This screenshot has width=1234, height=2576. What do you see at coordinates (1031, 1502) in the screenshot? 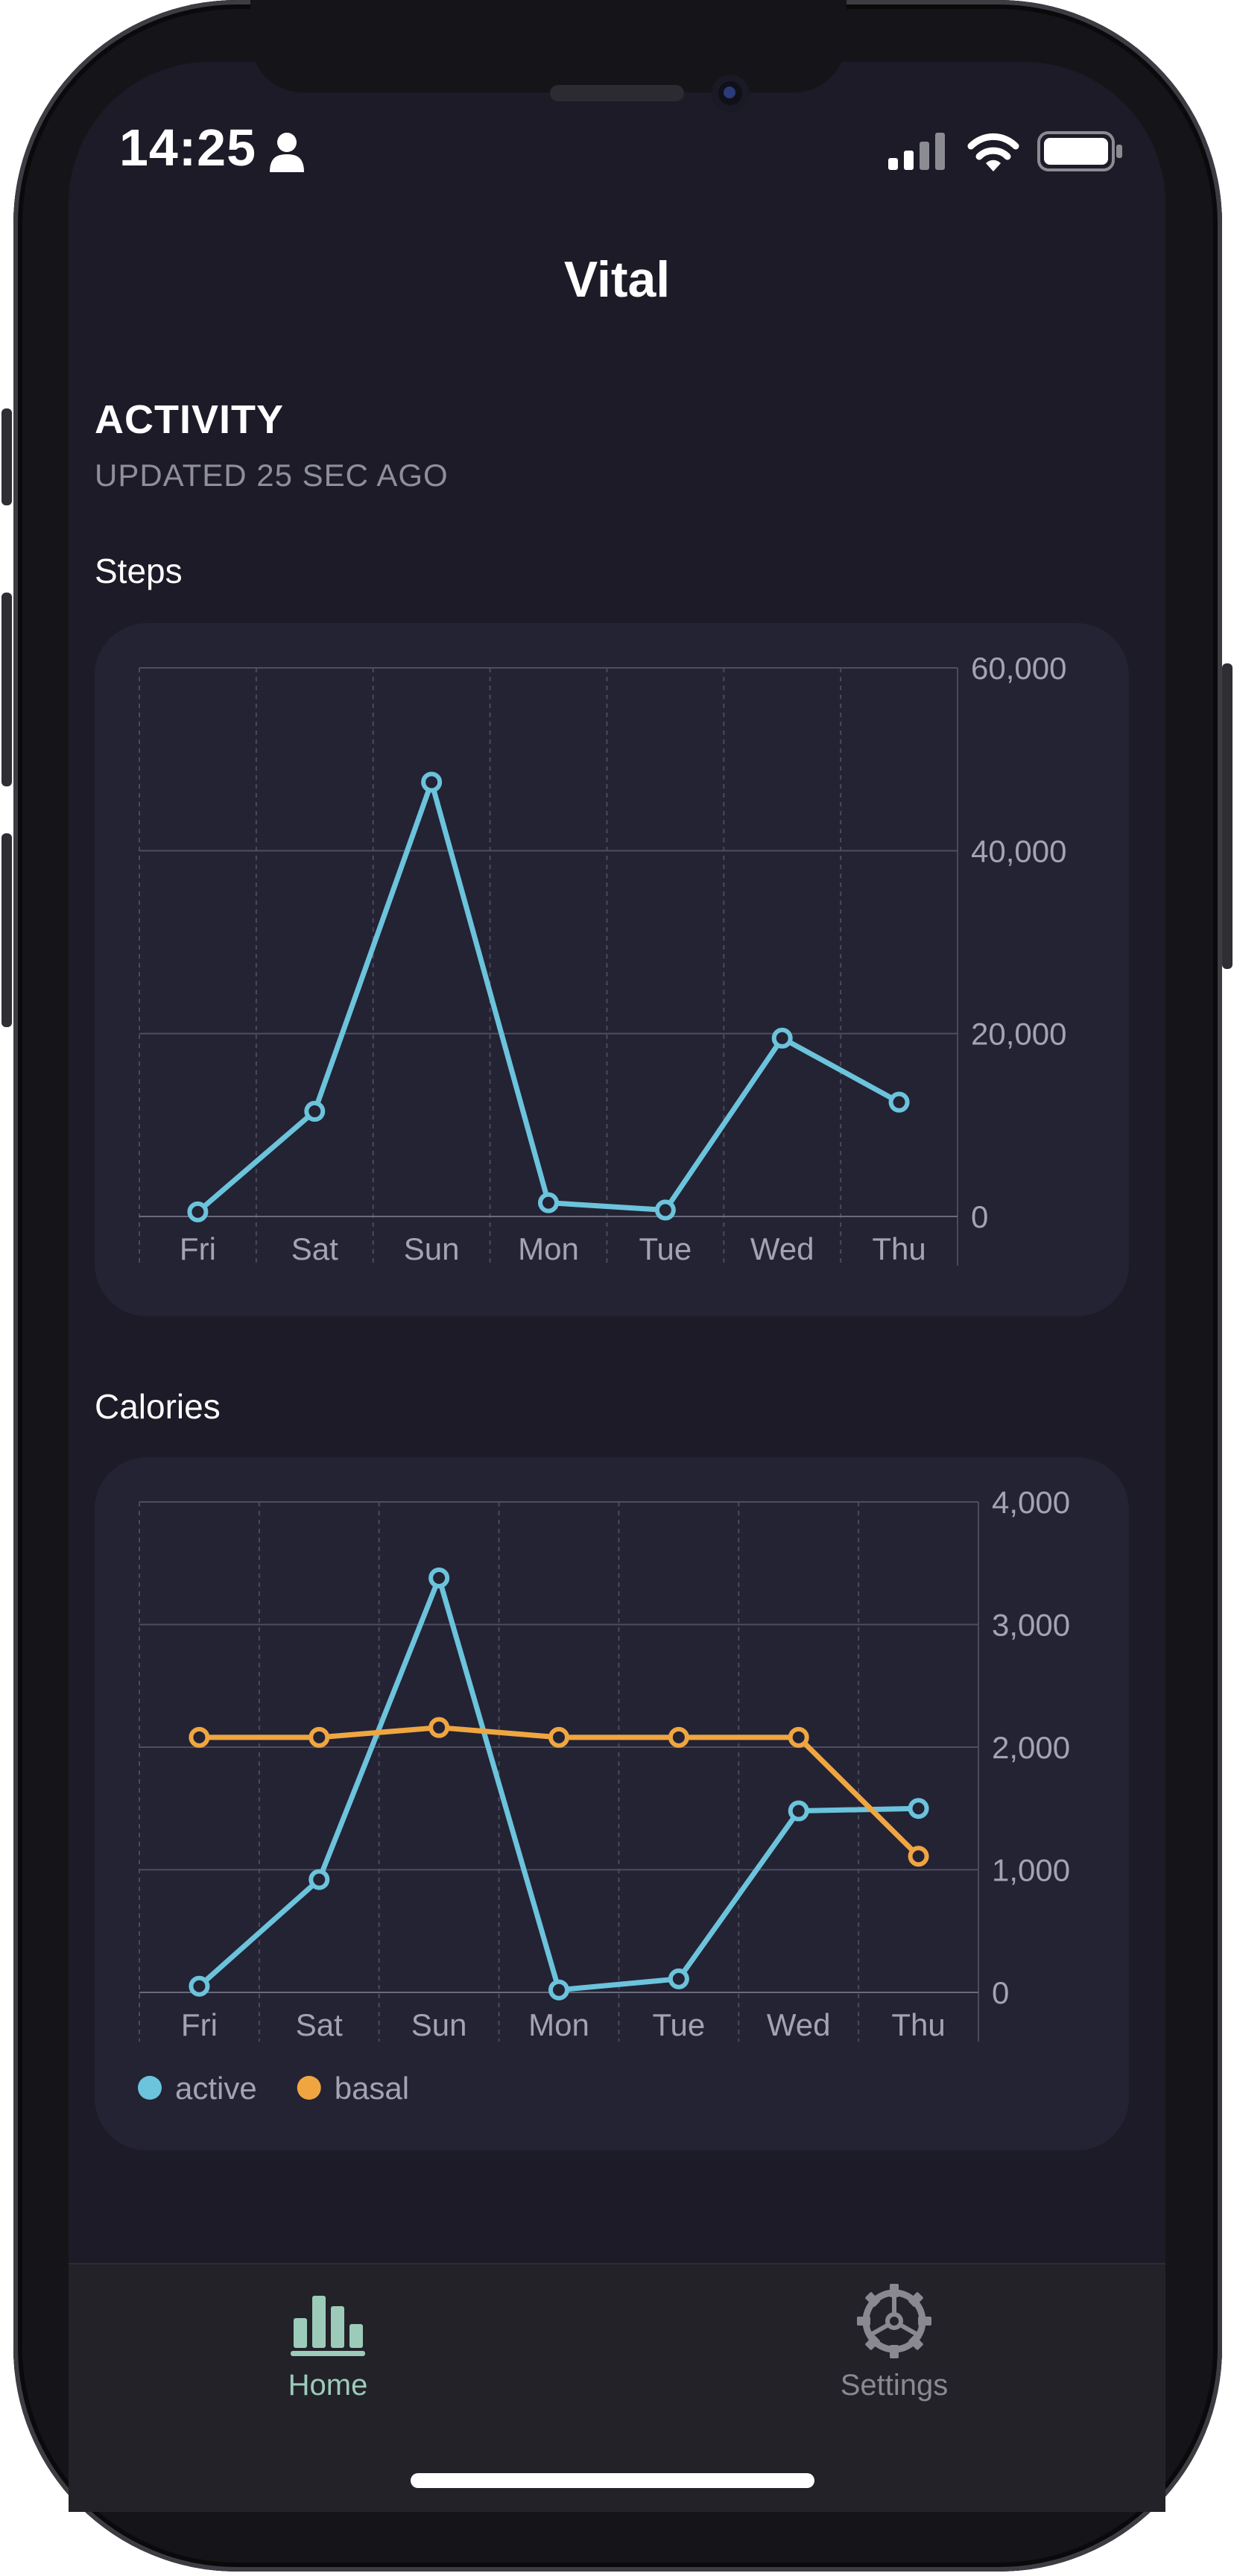
I see `y-tick-label: 4,000` at bounding box center [1031, 1502].